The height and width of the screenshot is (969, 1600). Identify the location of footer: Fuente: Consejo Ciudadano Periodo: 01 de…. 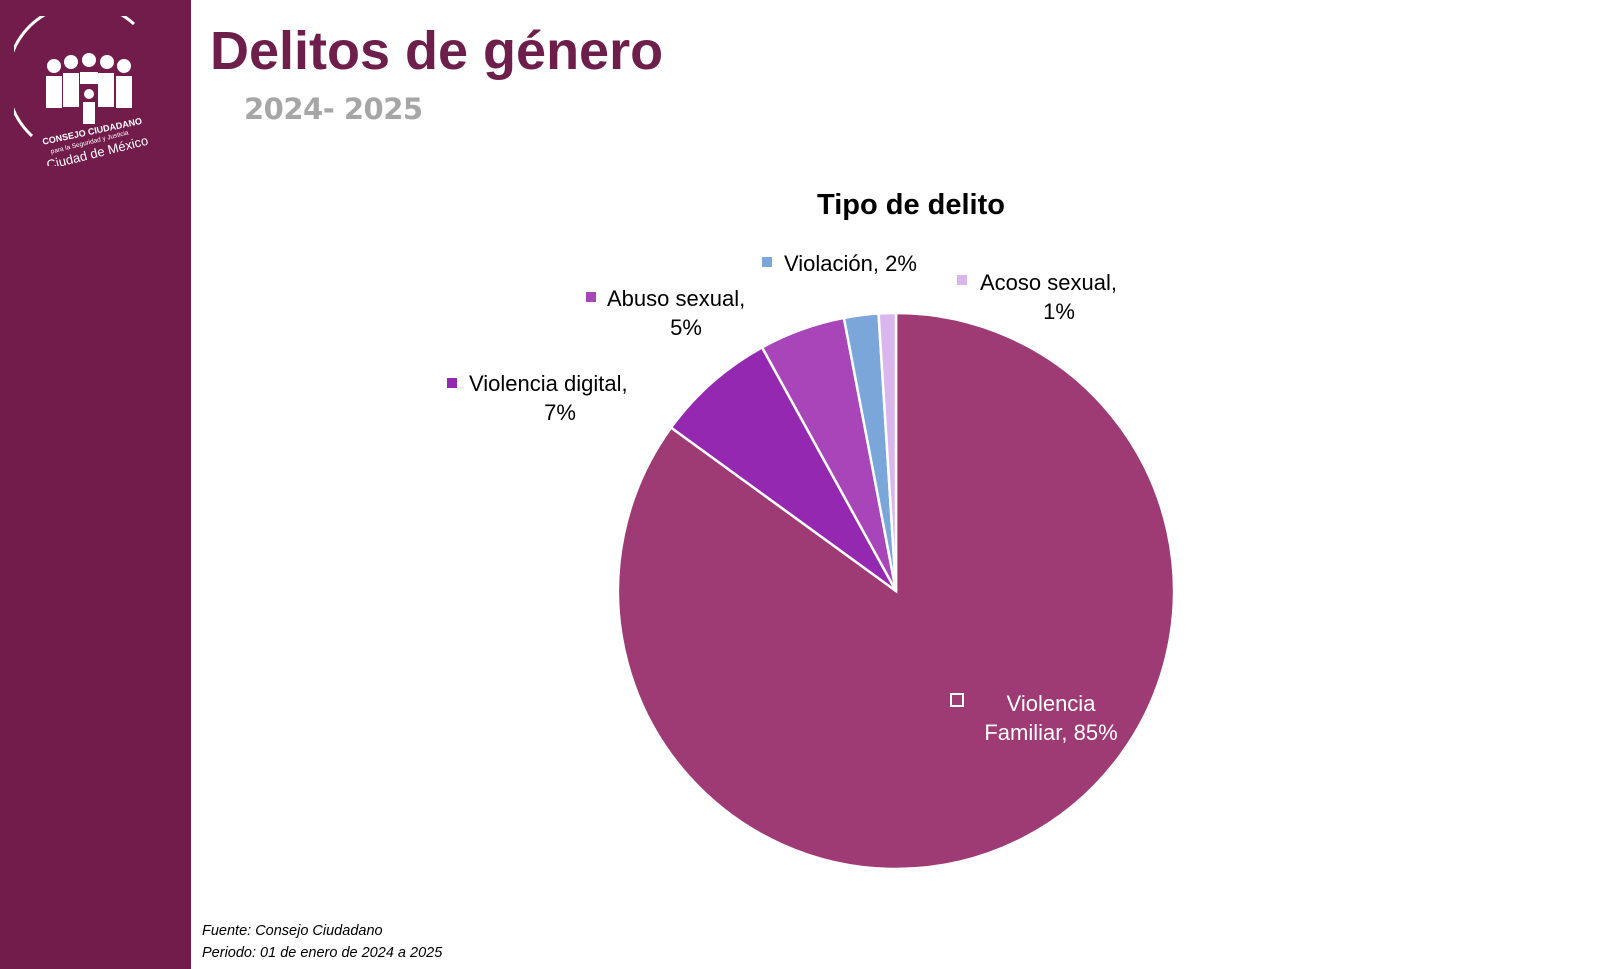
(322, 942).